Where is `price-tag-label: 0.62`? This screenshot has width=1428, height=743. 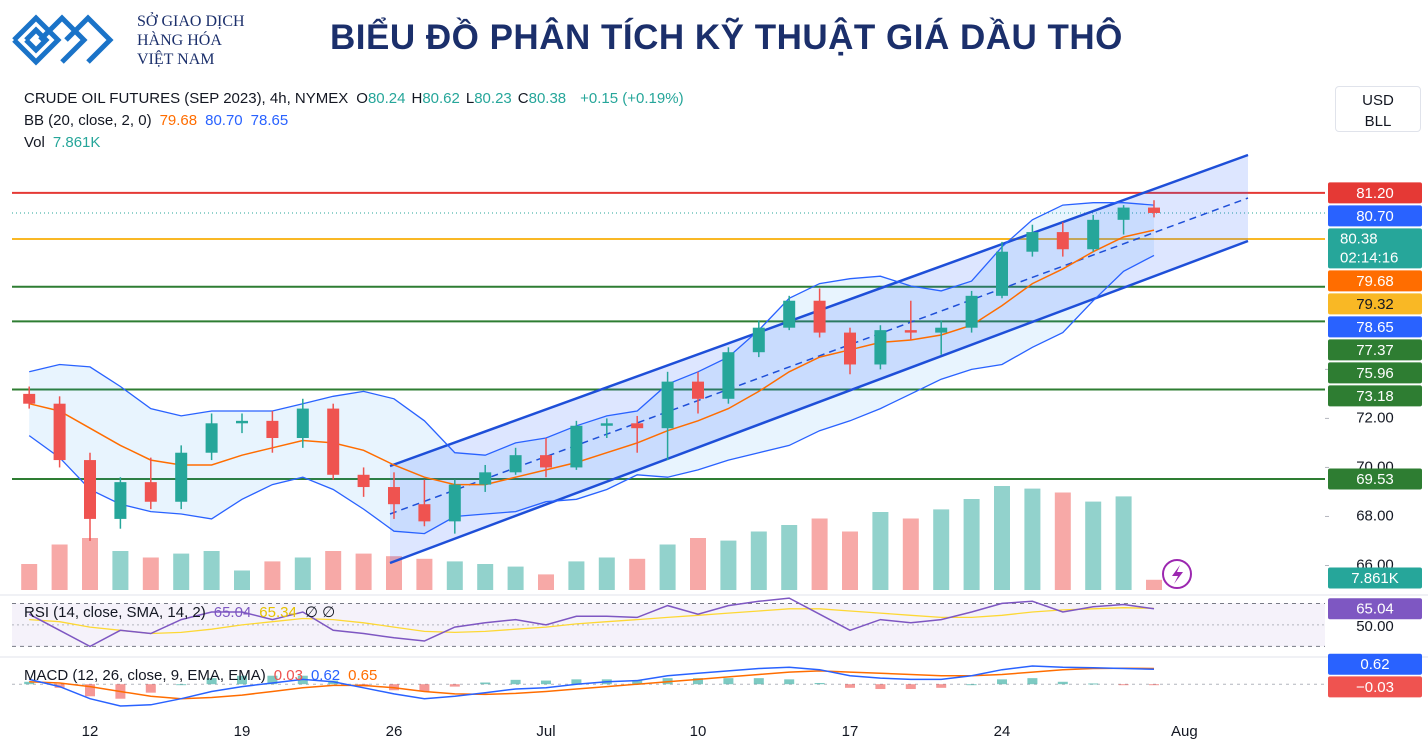 price-tag-label: 0.62 is located at coordinates (1374, 664).